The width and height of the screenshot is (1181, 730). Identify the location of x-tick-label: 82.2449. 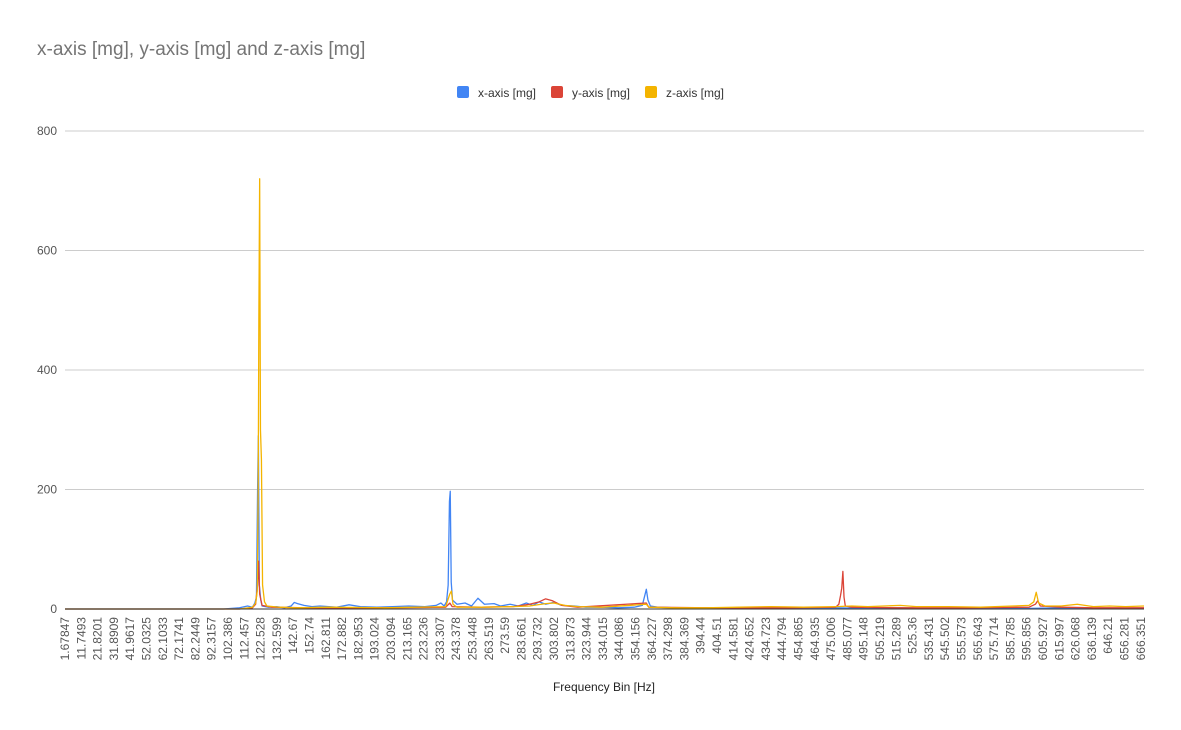
(195, 639).